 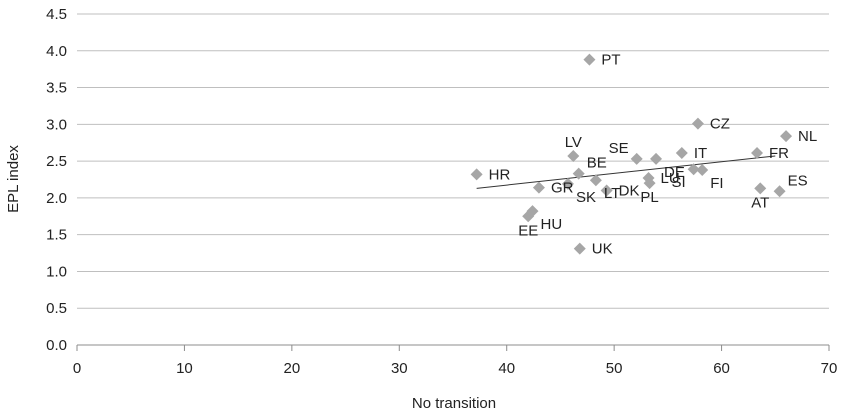 I want to click on point-label-hr: HR, so click(x=500, y=174).